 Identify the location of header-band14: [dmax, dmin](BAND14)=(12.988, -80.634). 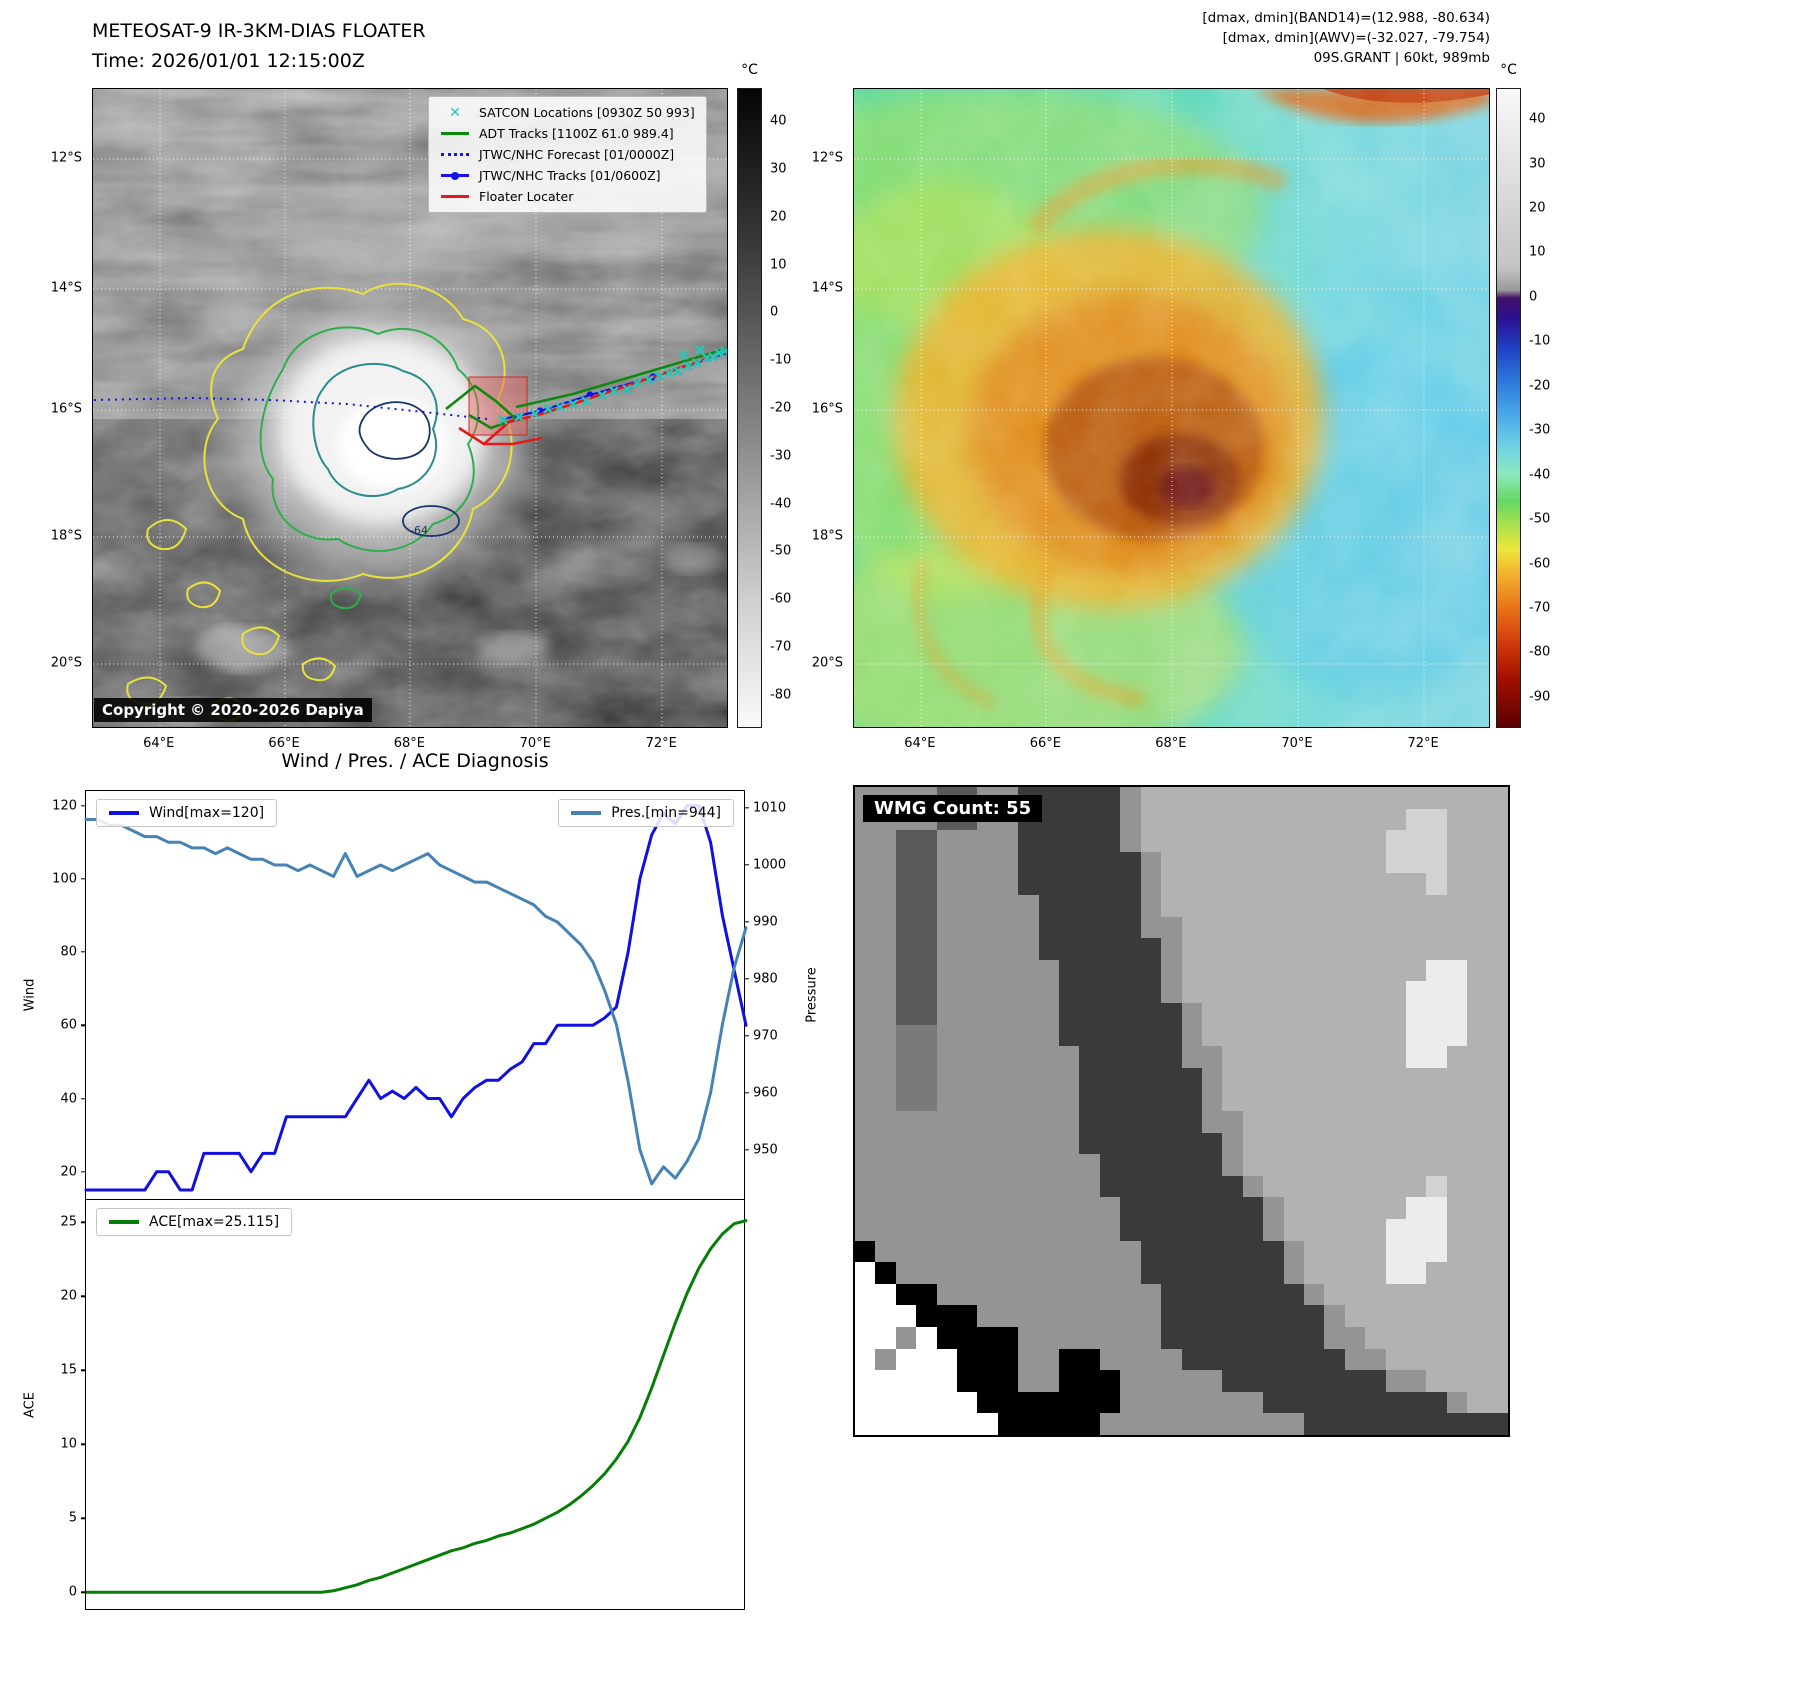
(1346, 18).